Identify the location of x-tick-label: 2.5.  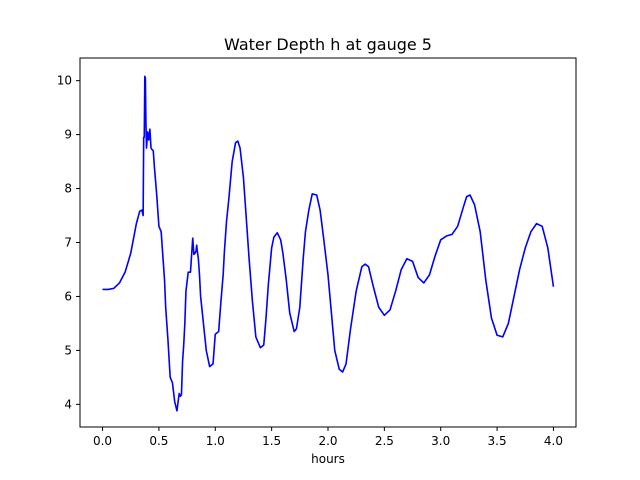
(384, 441).